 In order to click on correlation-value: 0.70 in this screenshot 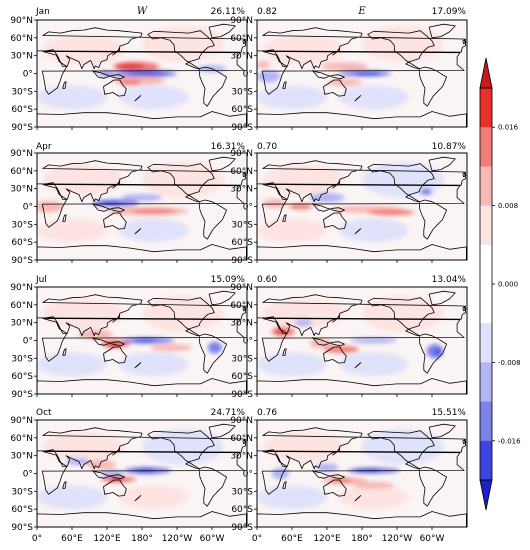, I will do `click(267, 147)`.